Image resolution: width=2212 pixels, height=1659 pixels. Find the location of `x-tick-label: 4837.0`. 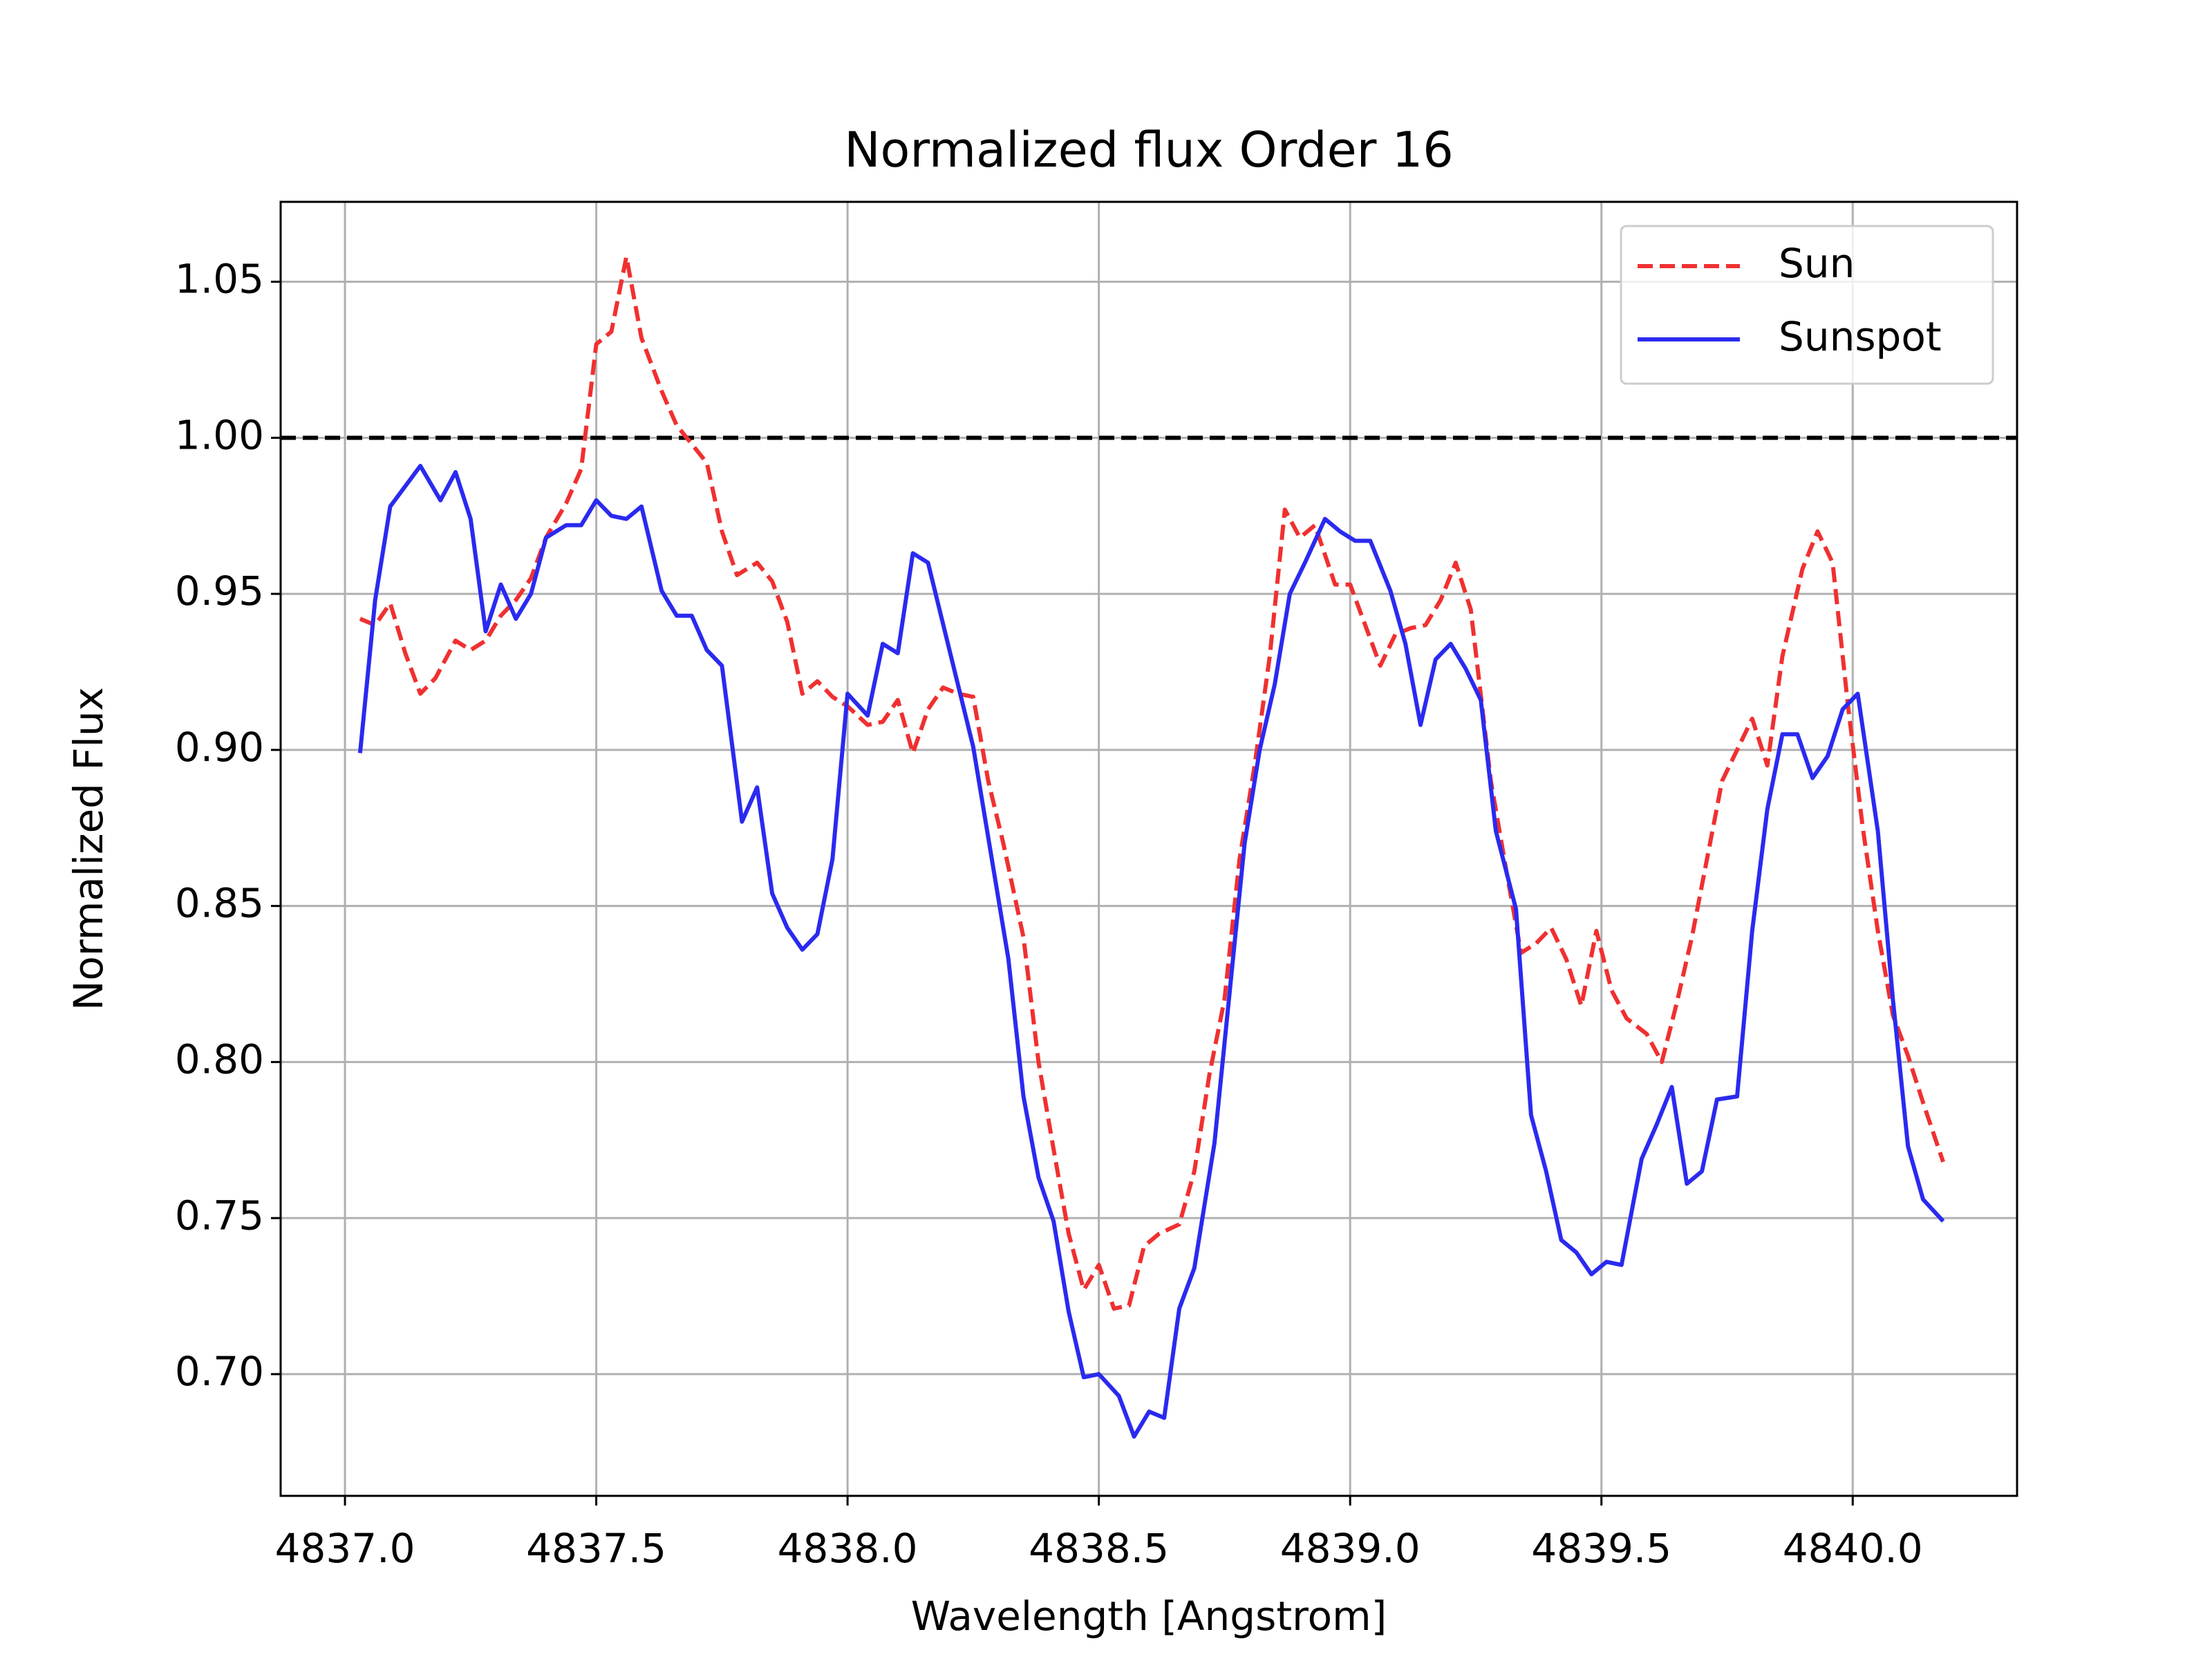

x-tick-label: 4837.0 is located at coordinates (345, 1549).